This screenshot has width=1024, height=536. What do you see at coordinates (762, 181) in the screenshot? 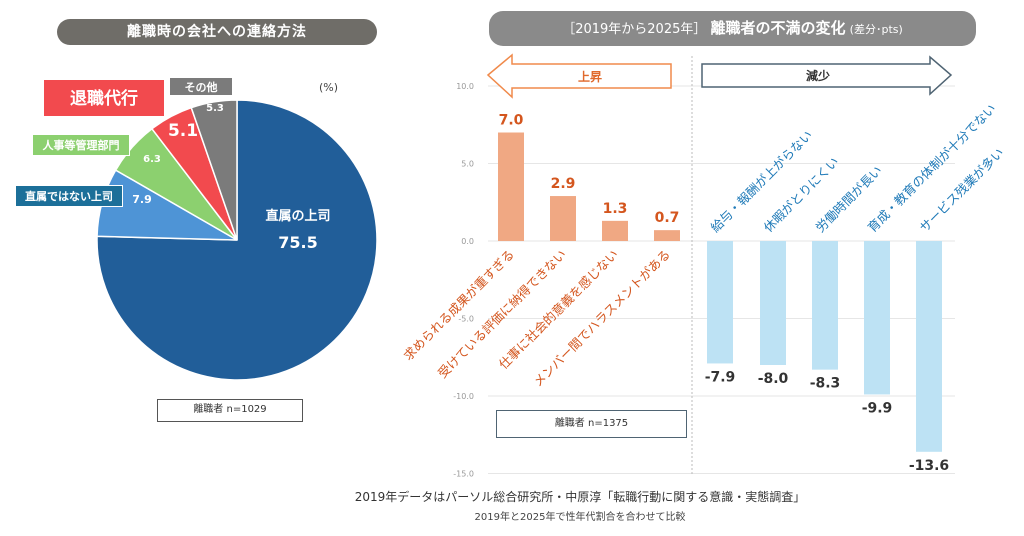
I see `category-label: 給与・報酬が上がらない` at bounding box center [762, 181].